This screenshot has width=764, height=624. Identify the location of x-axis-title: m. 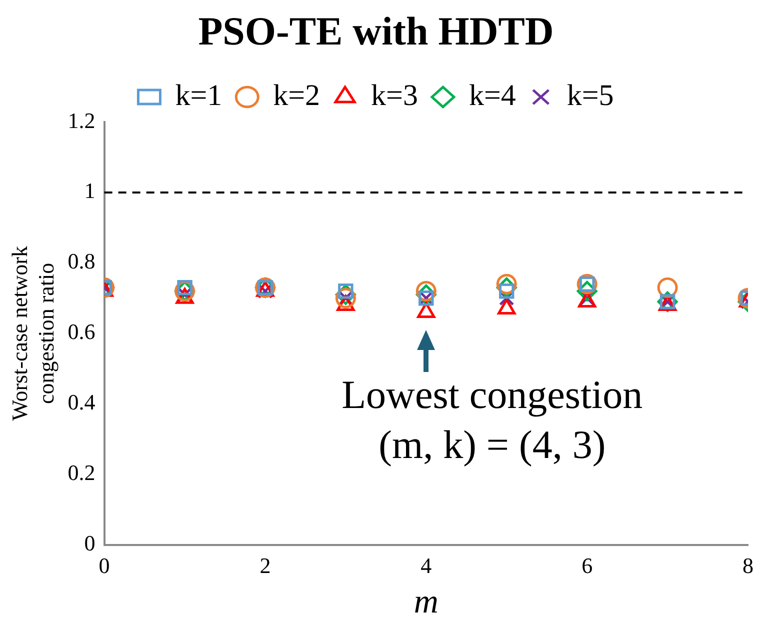
(426, 602).